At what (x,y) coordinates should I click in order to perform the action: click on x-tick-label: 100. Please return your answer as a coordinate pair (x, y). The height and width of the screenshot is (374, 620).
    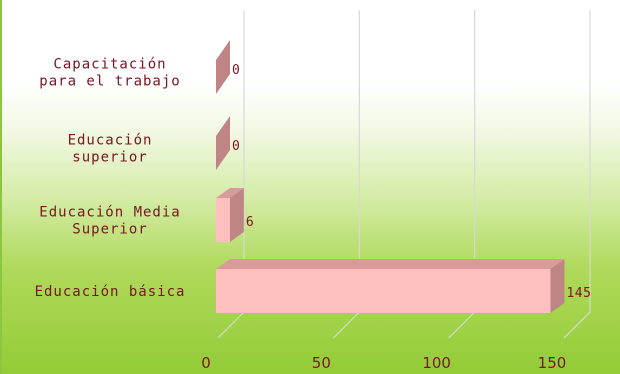
    Looking at the image, I should click on (436, 363).